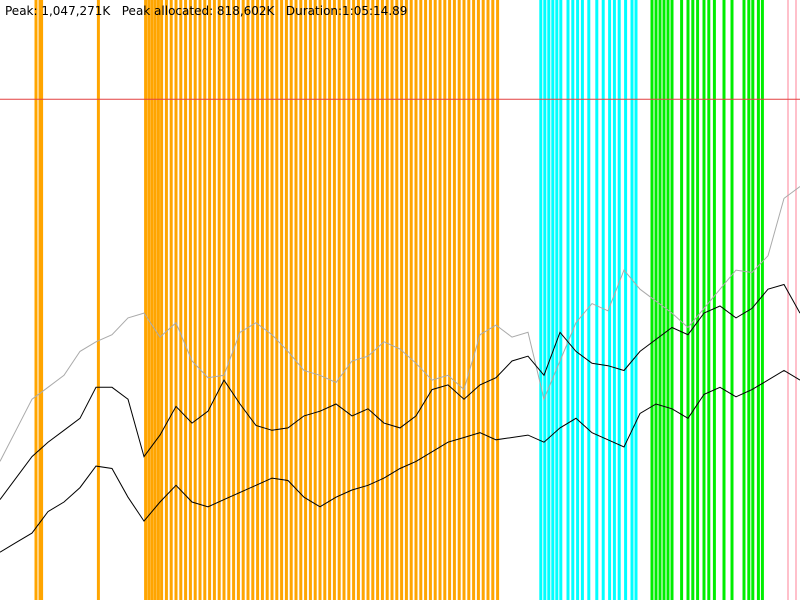  What do you see at coordinates (198, 11) in the screenshot?
I see `peak-allocated-label: Peak allocated: 818,602K` at bounding box center [198, 11].